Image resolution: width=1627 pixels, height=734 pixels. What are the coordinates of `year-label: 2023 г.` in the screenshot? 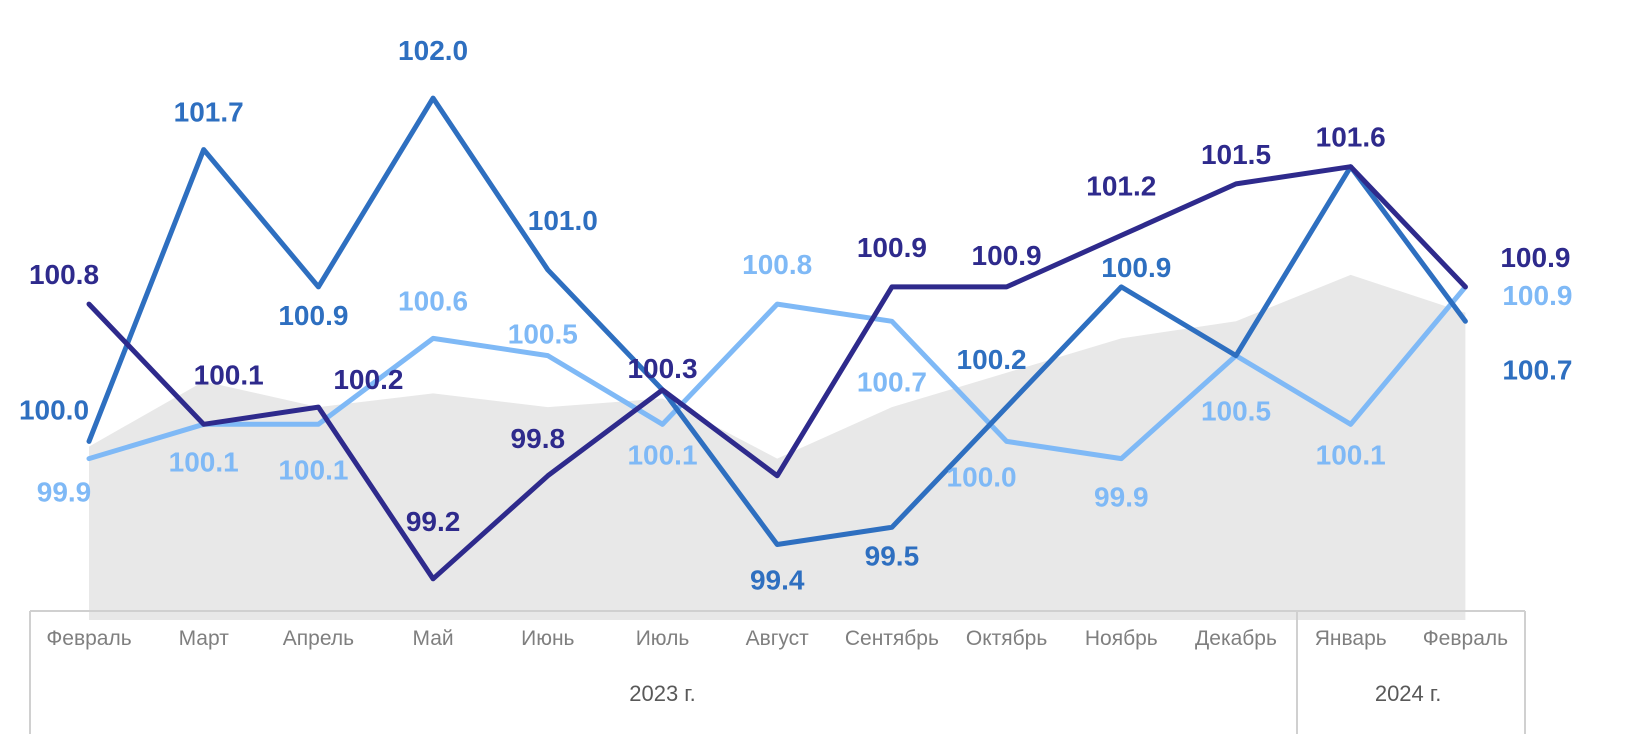 It's located at (662, 693).